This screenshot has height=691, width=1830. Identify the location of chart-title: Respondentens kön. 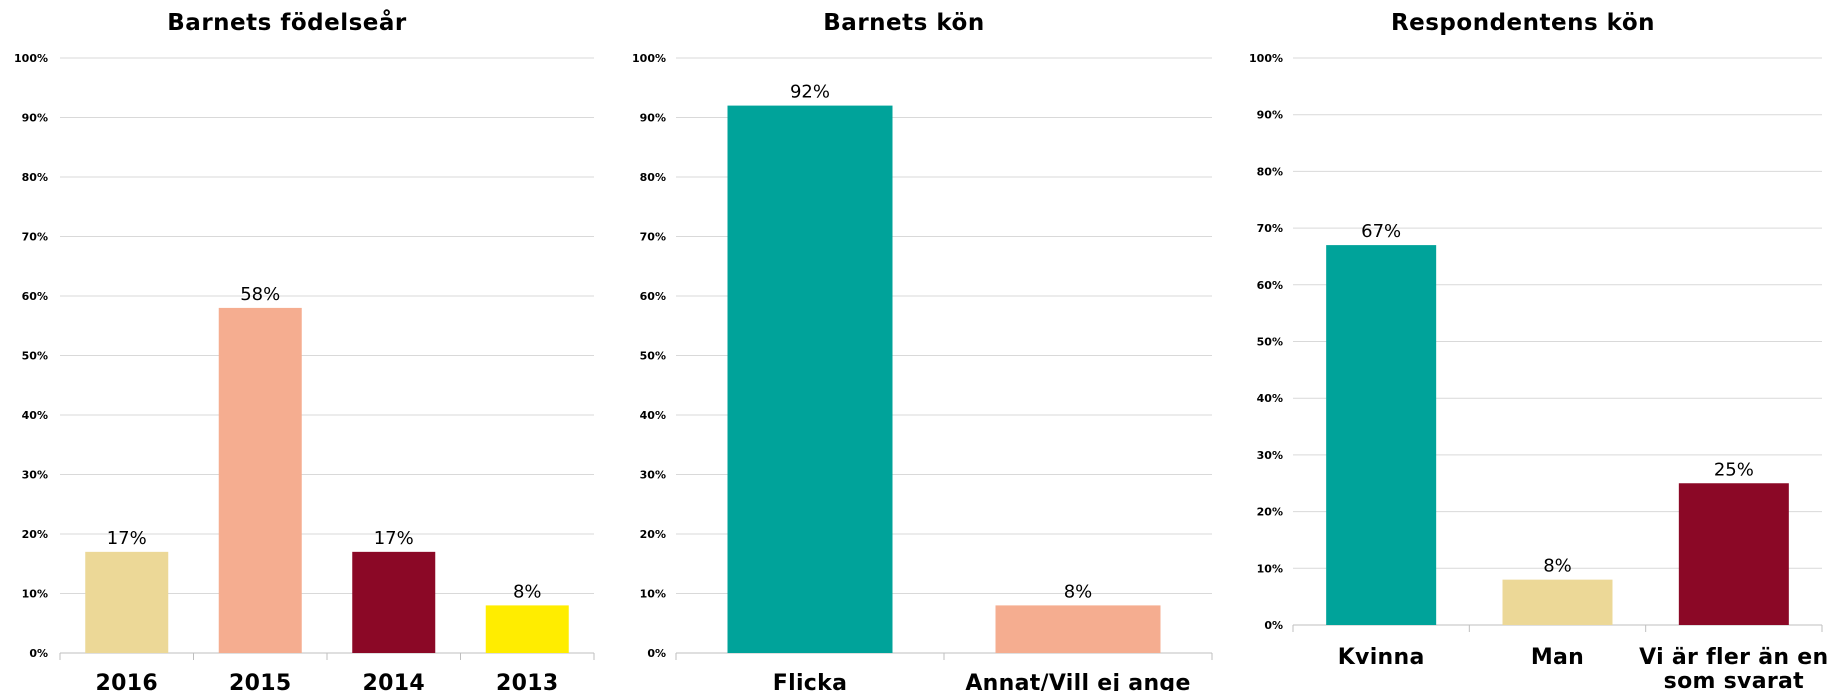
(1523, 23).